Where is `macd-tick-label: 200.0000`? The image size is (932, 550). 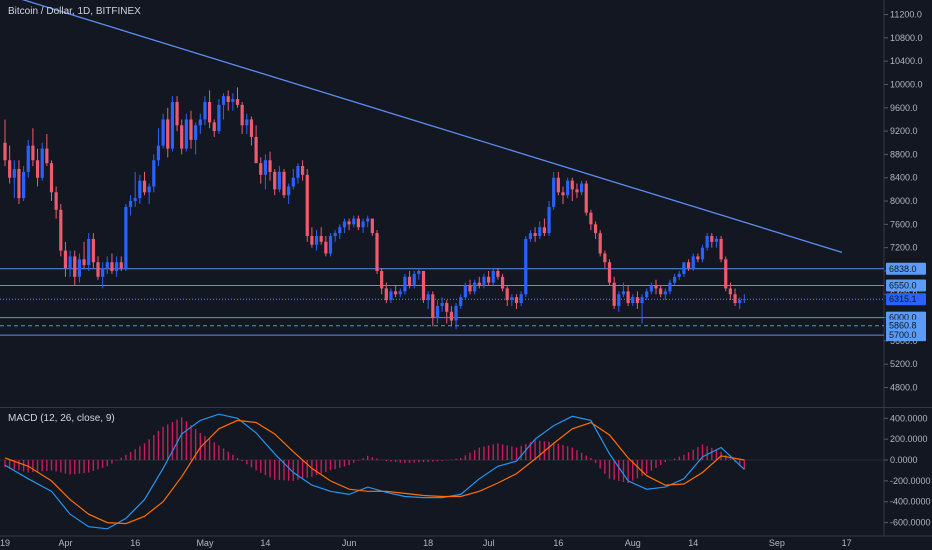
macd-tick-label: 200.0000 is located at coordinates (909, 439).